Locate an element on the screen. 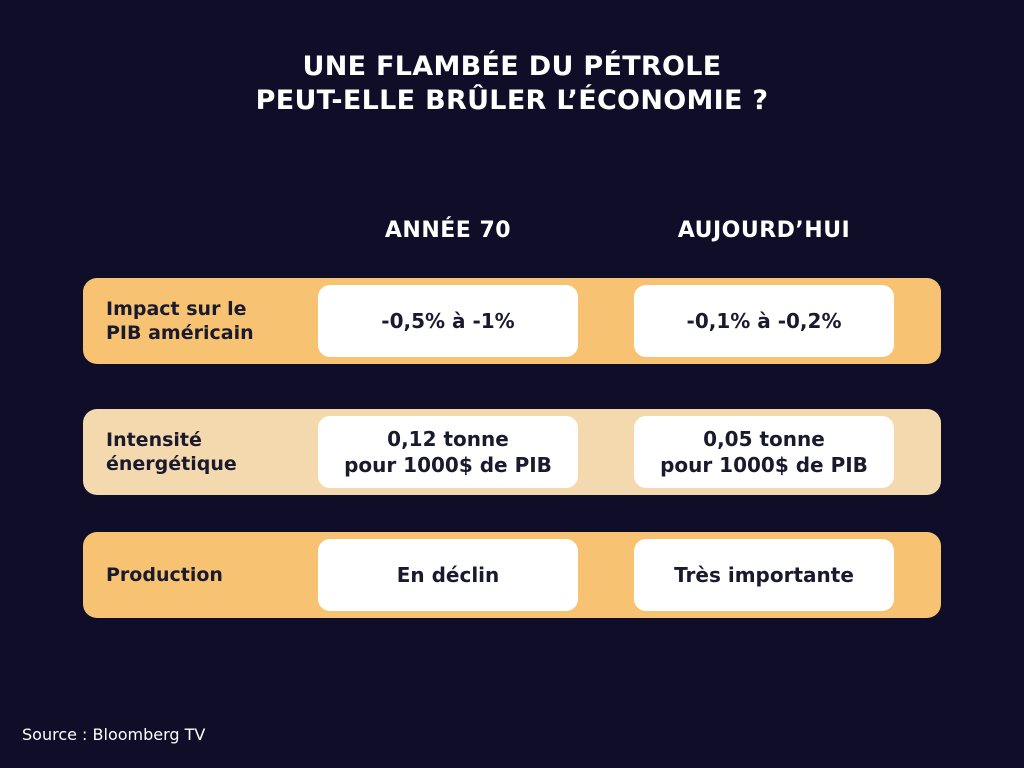 This screenshot has height=768, width=1024. value-cell-aujourdhui: -0,1% à -0,2% is located at coordinates (764, 321).